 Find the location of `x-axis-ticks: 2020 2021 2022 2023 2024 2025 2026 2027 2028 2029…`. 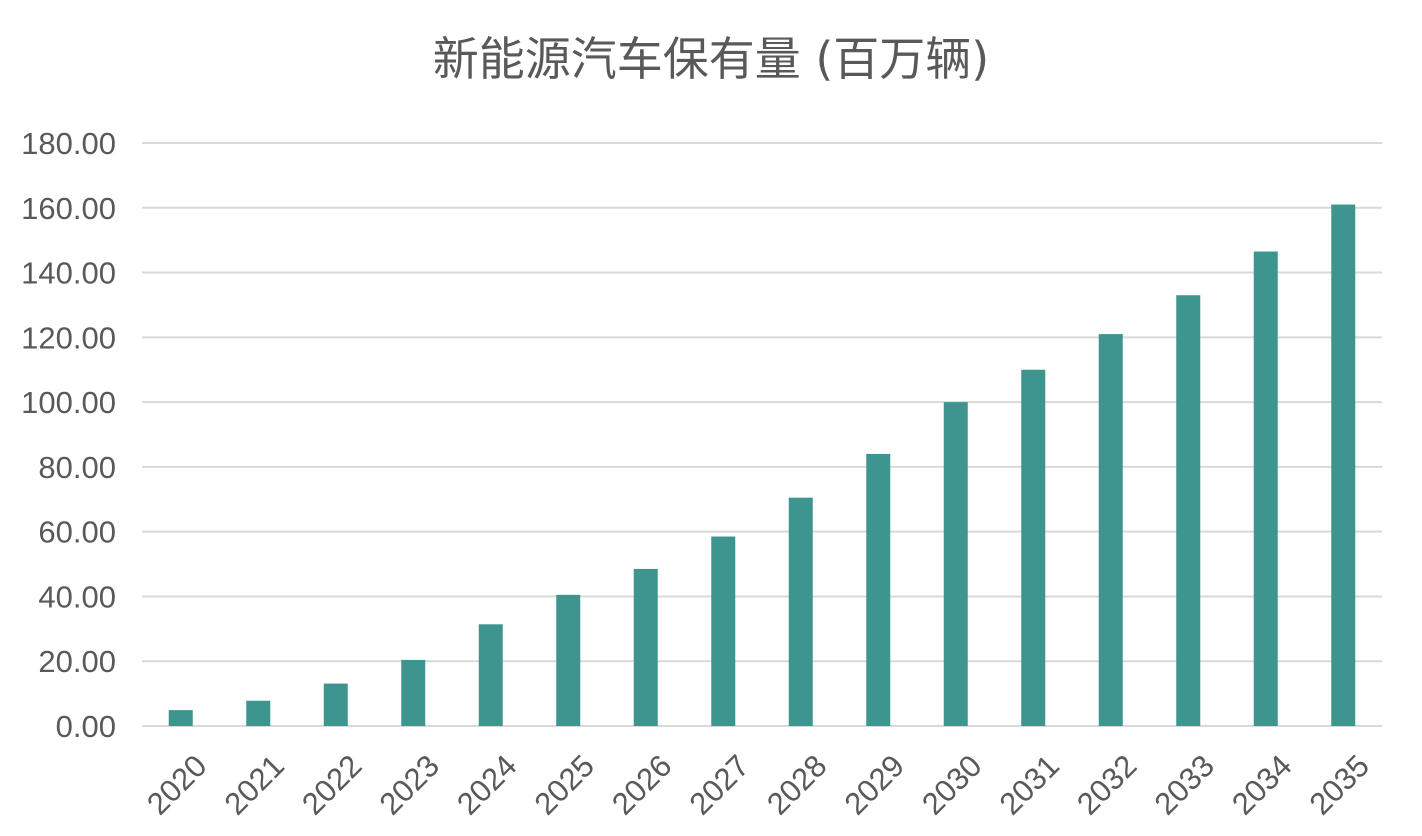

x-axis-ticks: 2020 2021 2022 2023 2024 2025 2026 2027 2028 2029… is located at coordinates (758, 785).